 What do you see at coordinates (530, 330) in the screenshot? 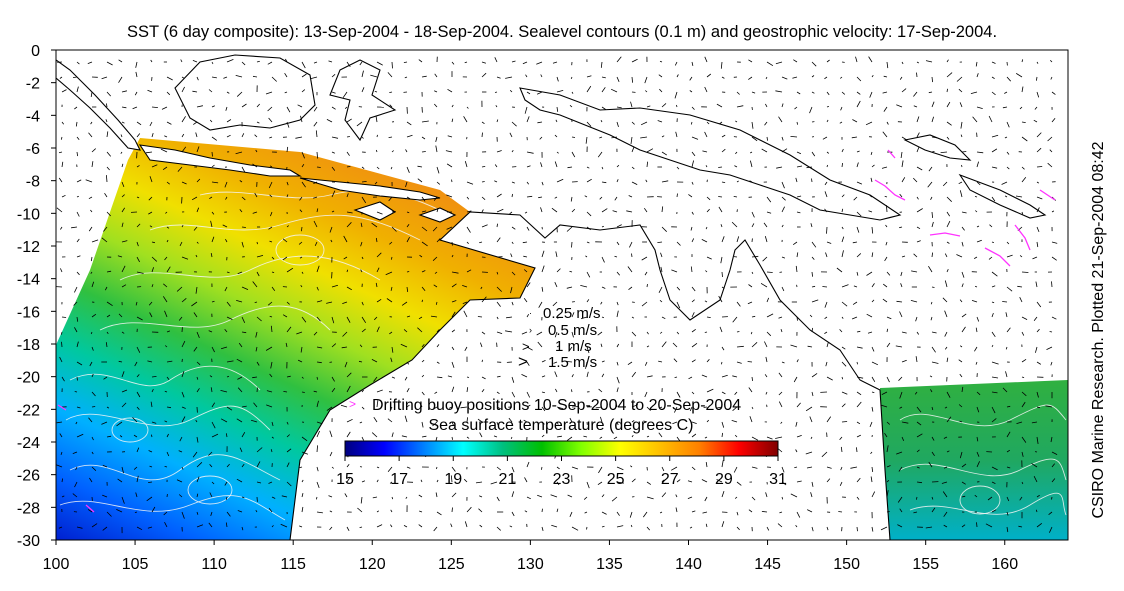
I see `velocity-legend-arrow-2: ›` at bounding box center [530, 330].